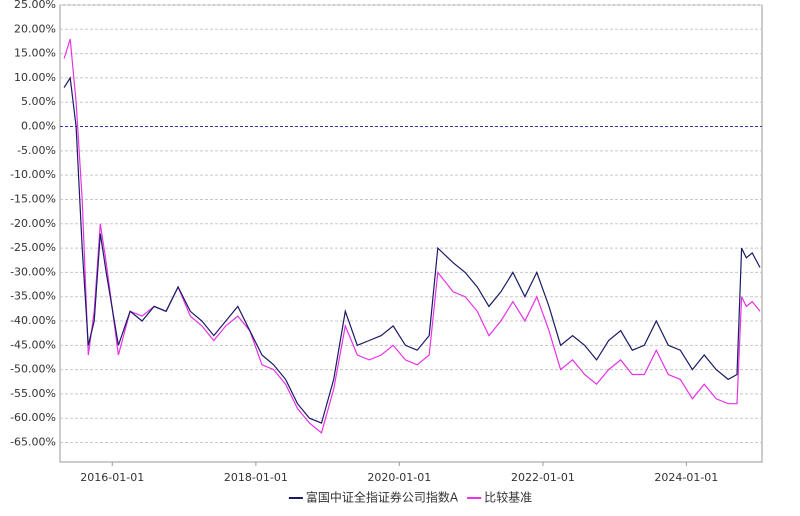  I want to click on y-tick-label: 20.00%, so click(35, 28).